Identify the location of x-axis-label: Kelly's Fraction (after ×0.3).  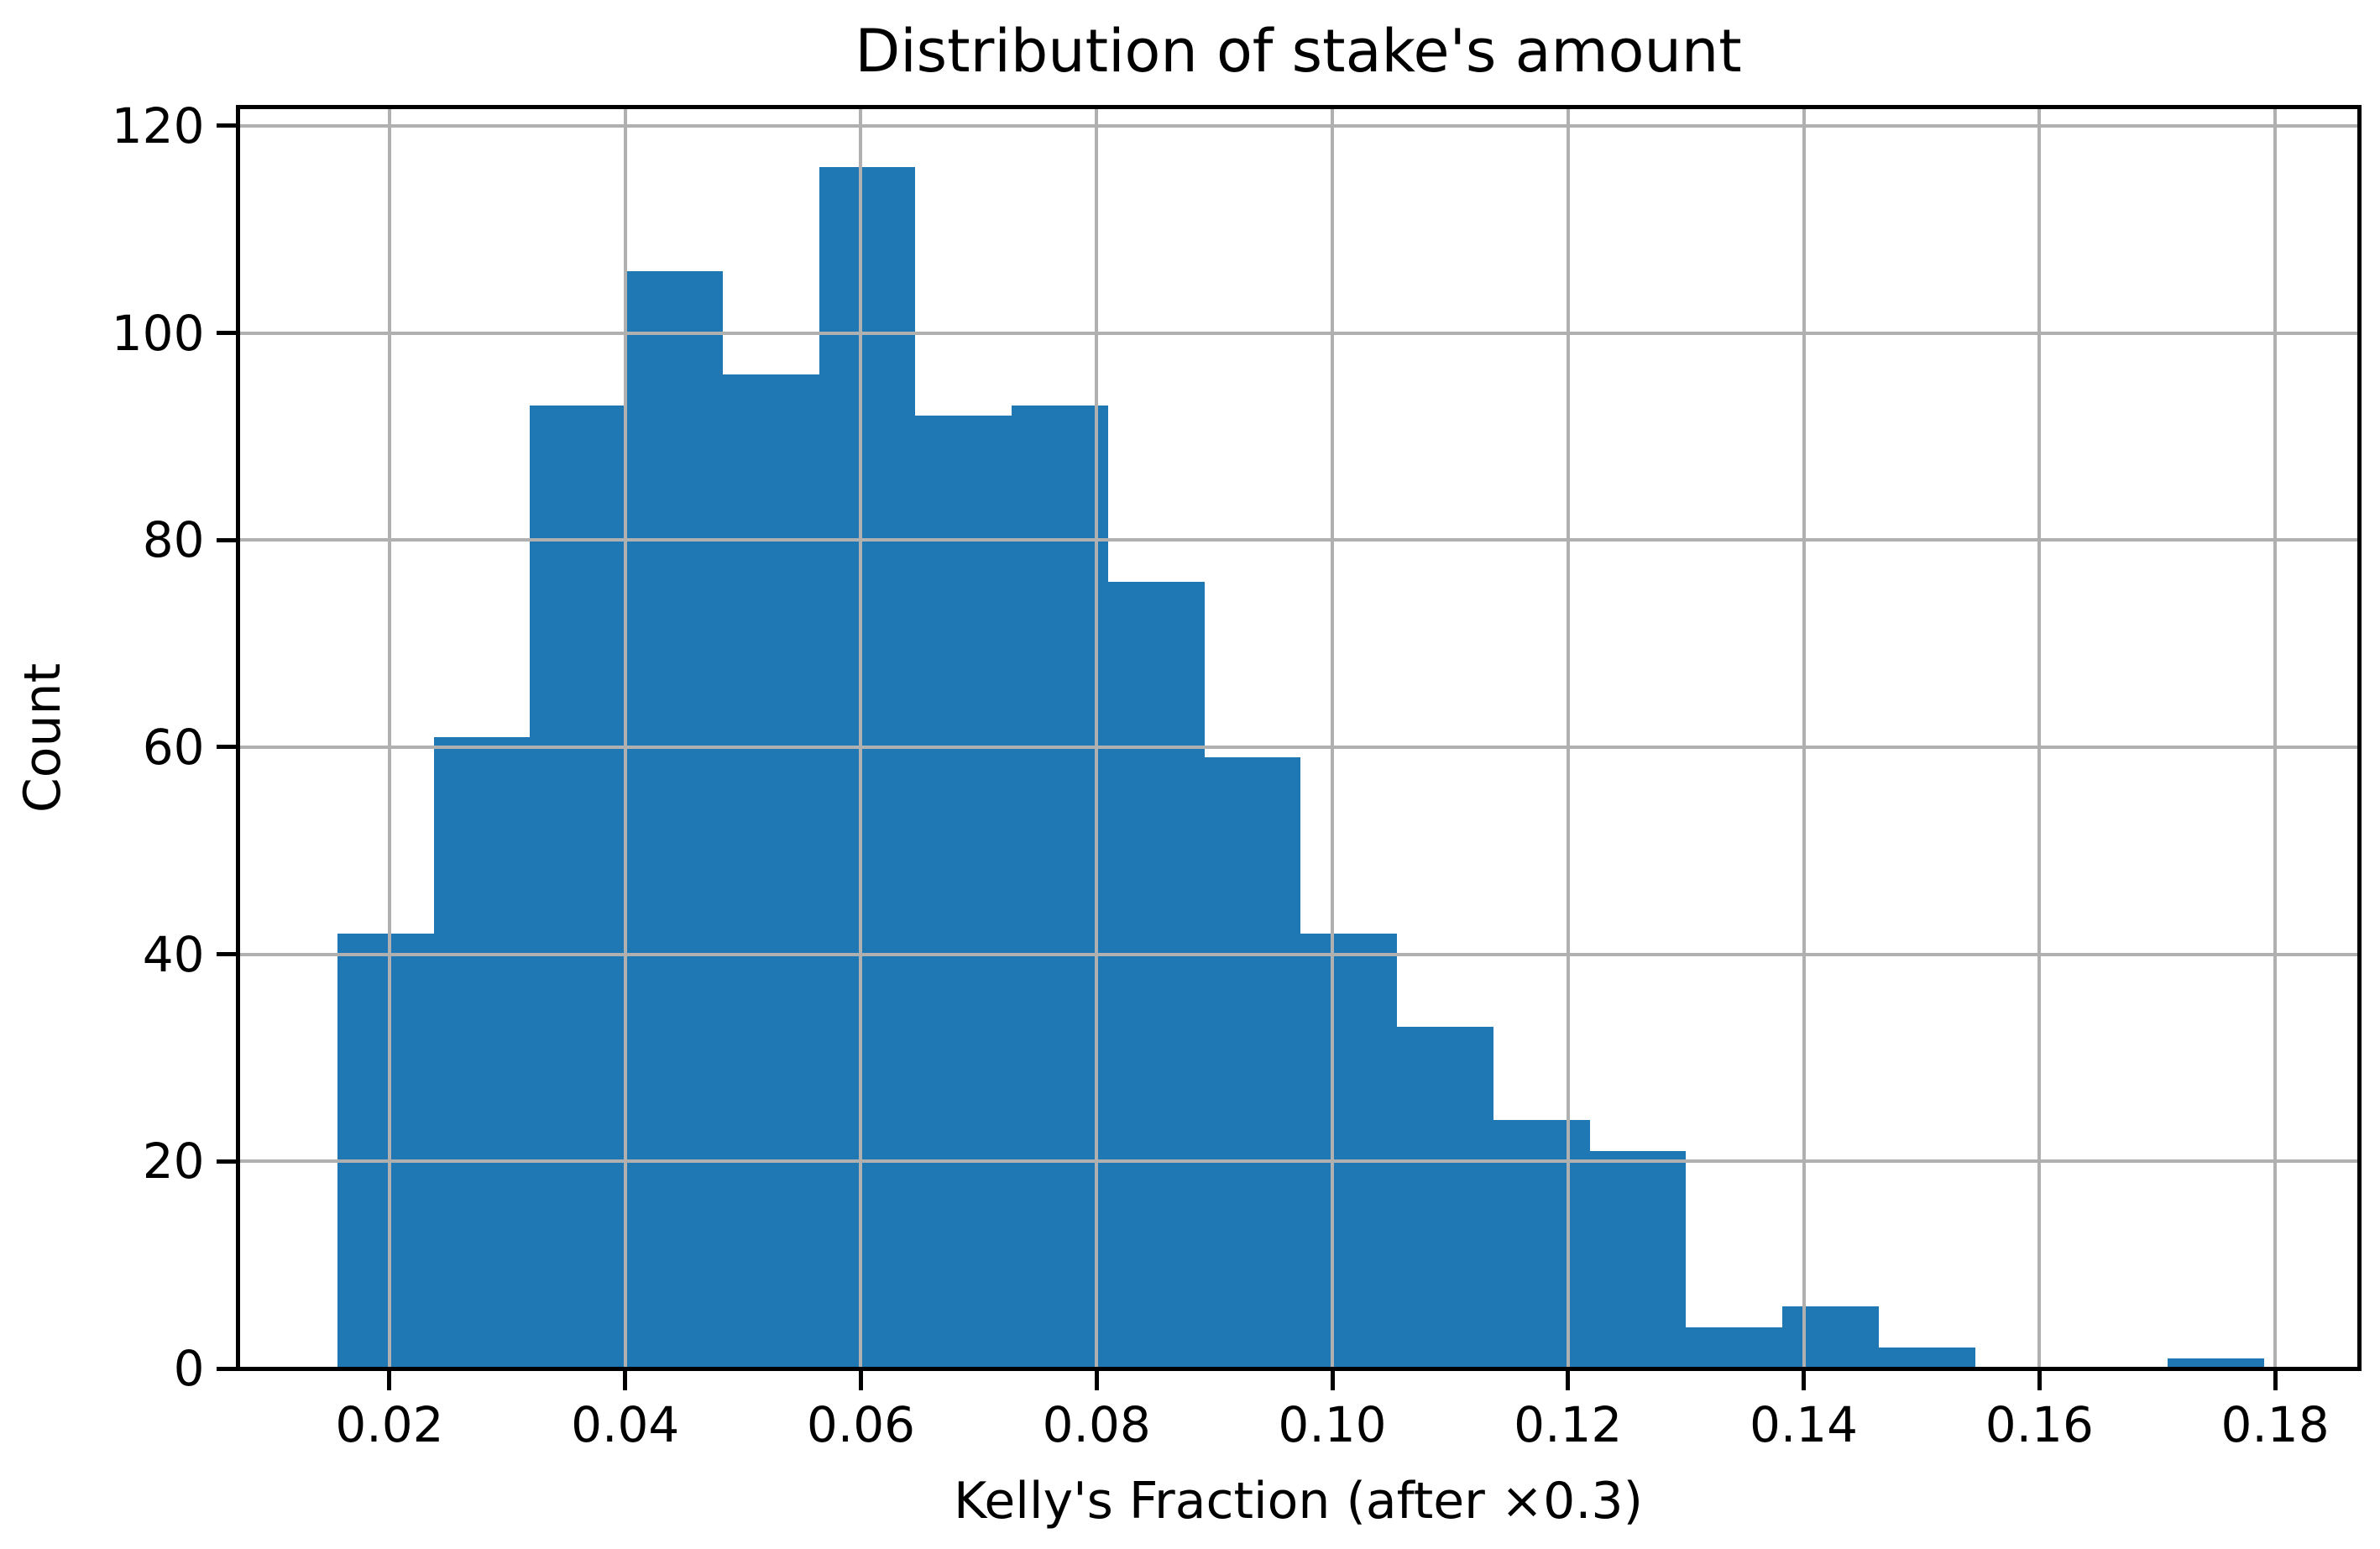
(1298, 1501).